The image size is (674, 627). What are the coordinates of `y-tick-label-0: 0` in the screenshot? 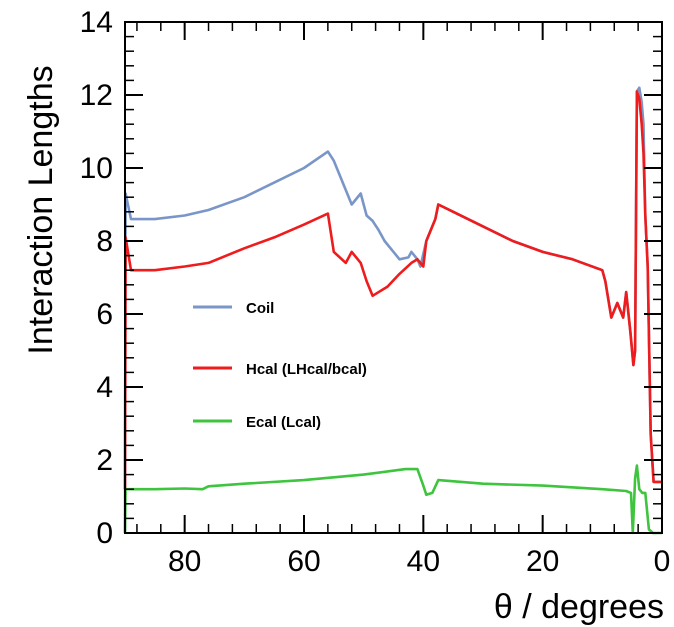 It's located at (104, 533).